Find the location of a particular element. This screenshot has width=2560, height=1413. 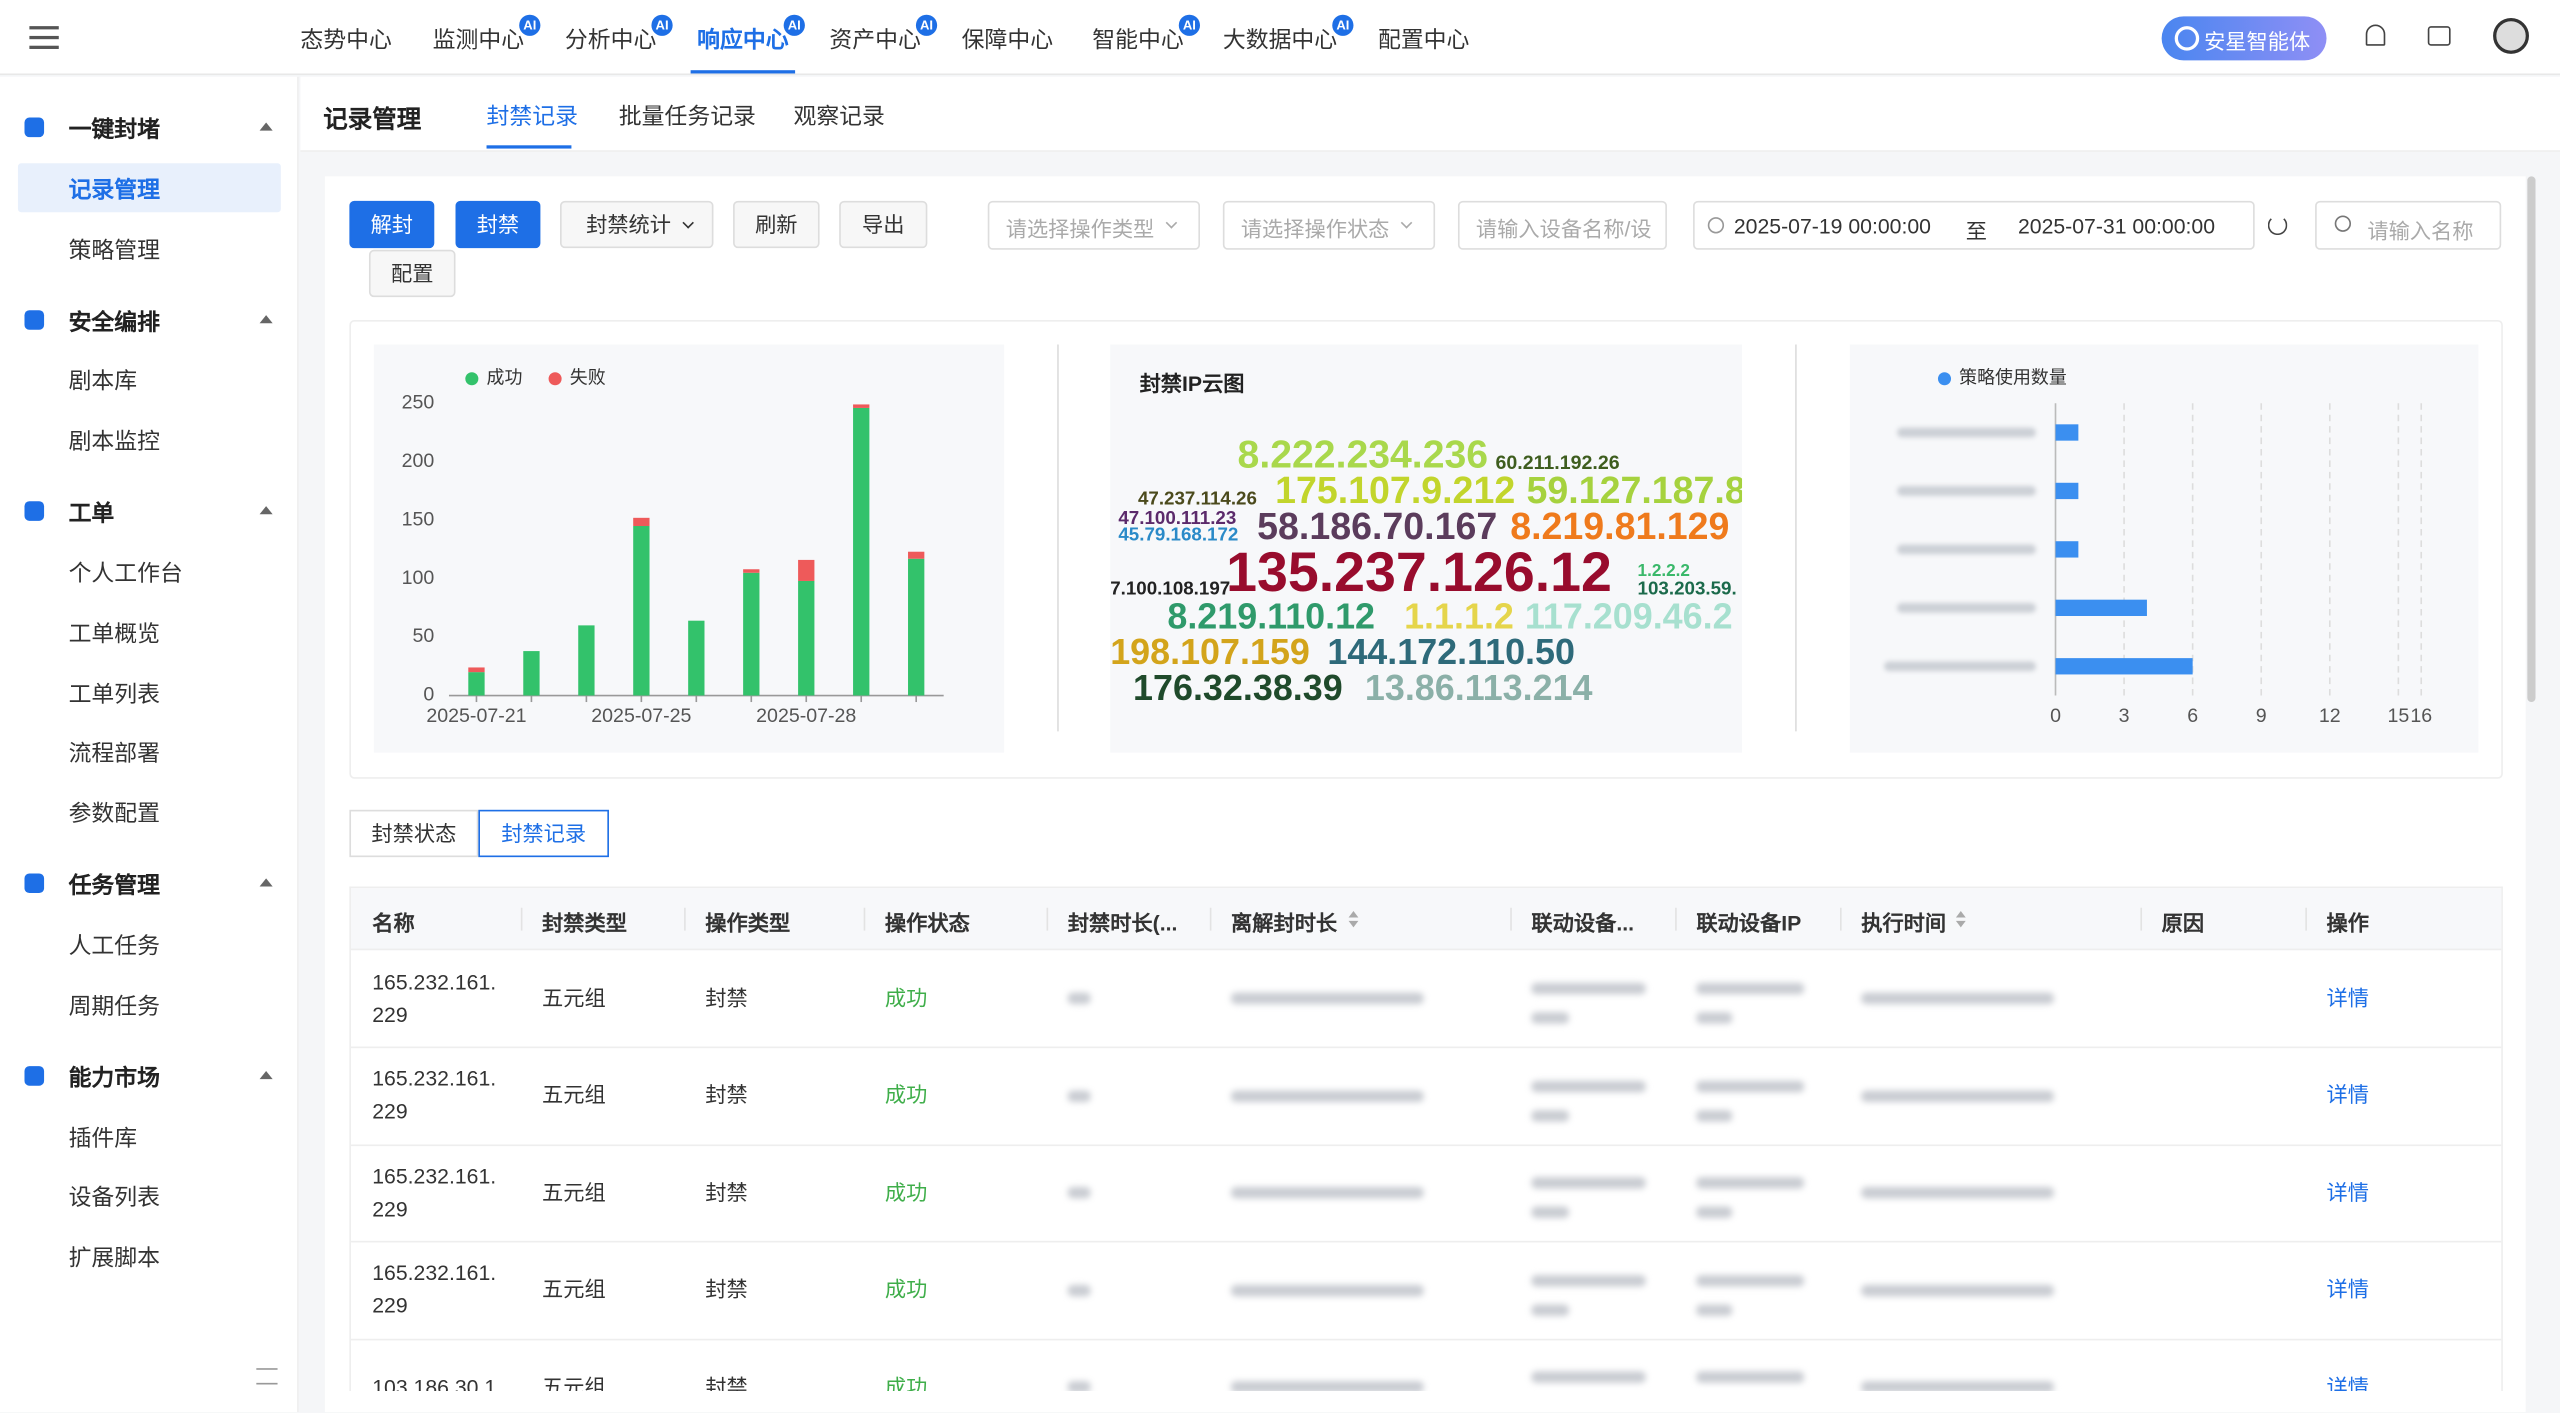

menu-item: 插件库 is located at coordinates (103, 1137).